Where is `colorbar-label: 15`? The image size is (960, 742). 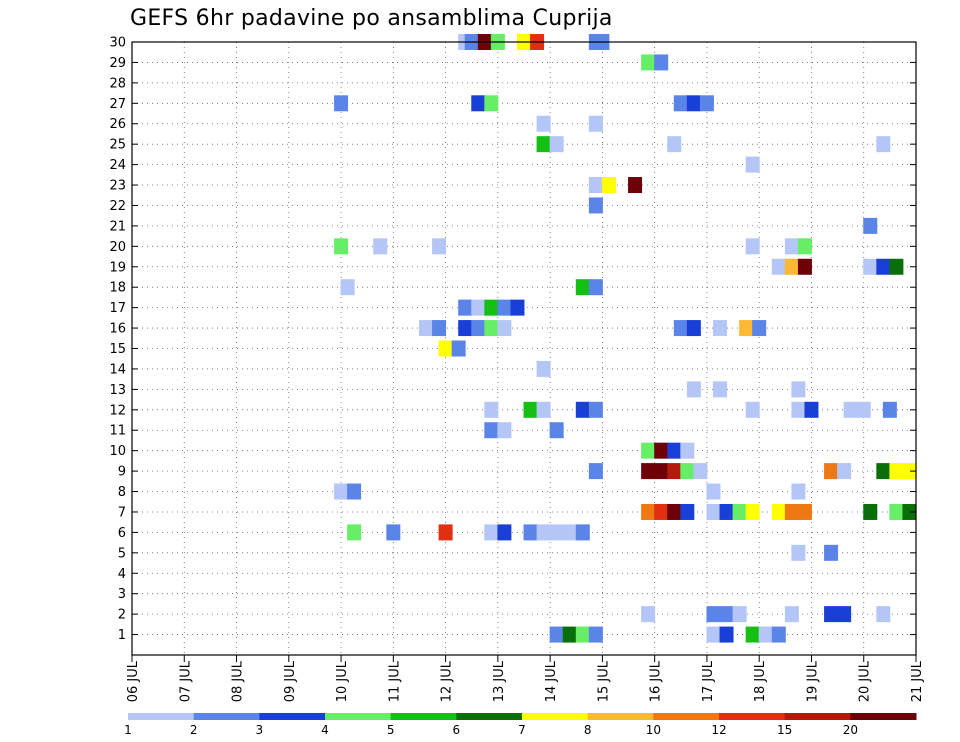
colorbar-label: 15 is located at coordinates (784, 730).